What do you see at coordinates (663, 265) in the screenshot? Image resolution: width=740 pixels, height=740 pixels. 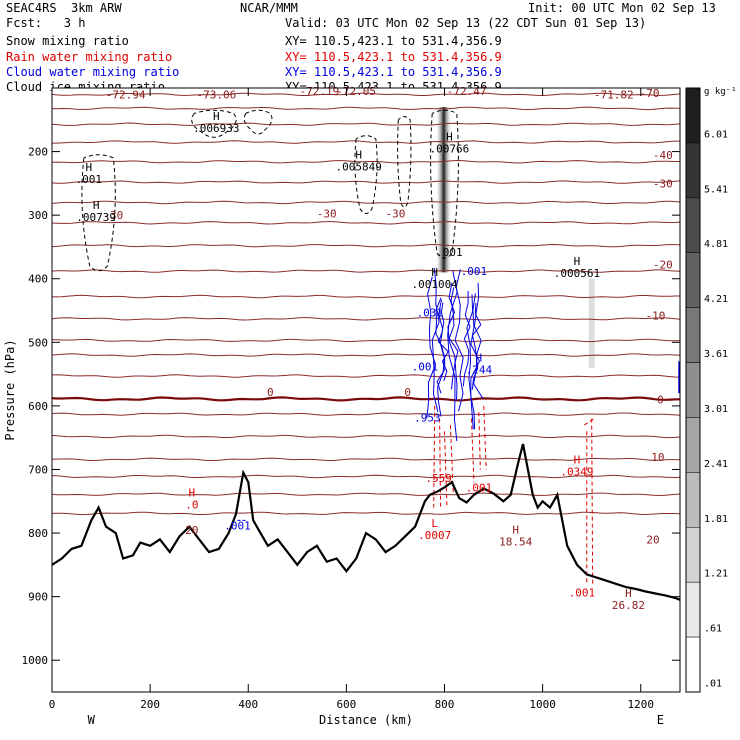 I see `contour-label: -20` at bounding box center [663, 265].